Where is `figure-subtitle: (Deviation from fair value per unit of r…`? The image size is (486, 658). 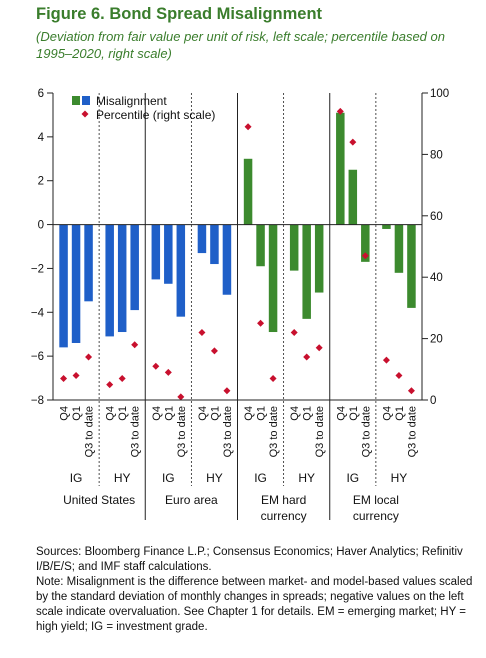 figure-subtitle: (Deviation from fair value per unit of r… is located at coordinates (240, 45).